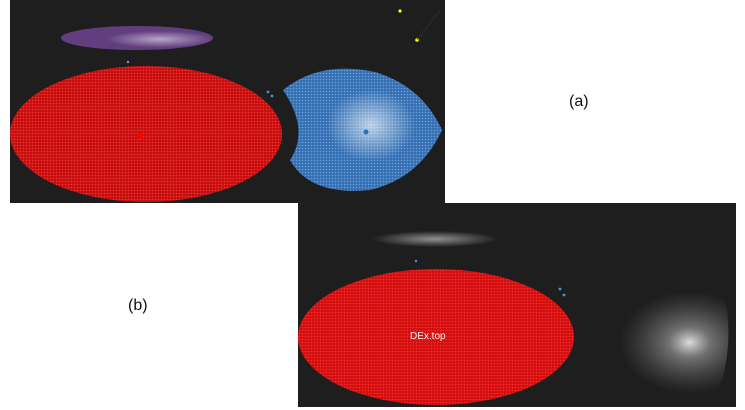 The image size is (745, 410). What do you see at coordinates (360, 130) in the screenshot?
I see `blue-cluster-glow` at bounding box center [360, 130].